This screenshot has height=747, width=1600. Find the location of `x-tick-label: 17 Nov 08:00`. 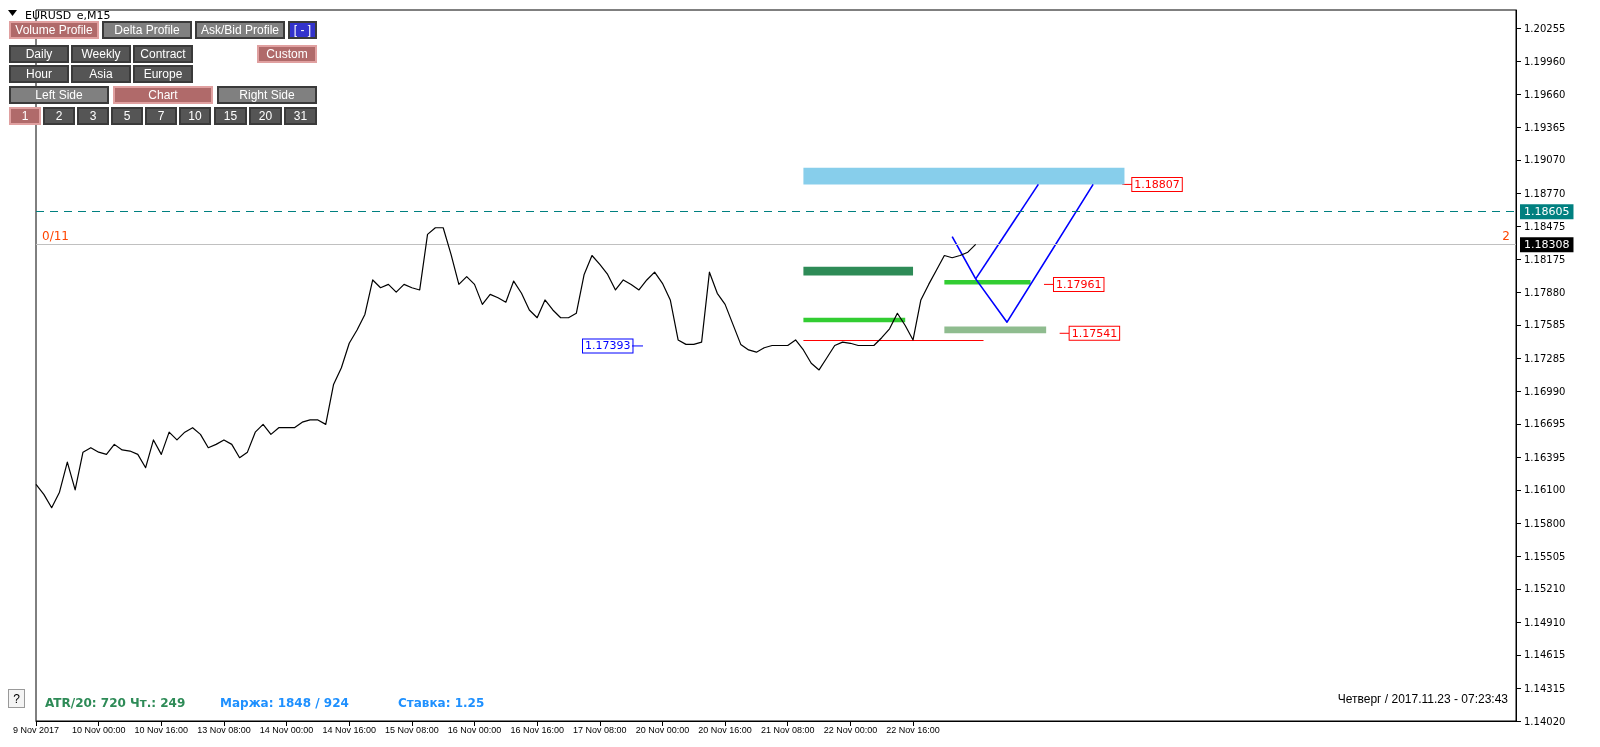

x-tick-label: 17 Nov 08:00 is located at coordinates (600, 729).